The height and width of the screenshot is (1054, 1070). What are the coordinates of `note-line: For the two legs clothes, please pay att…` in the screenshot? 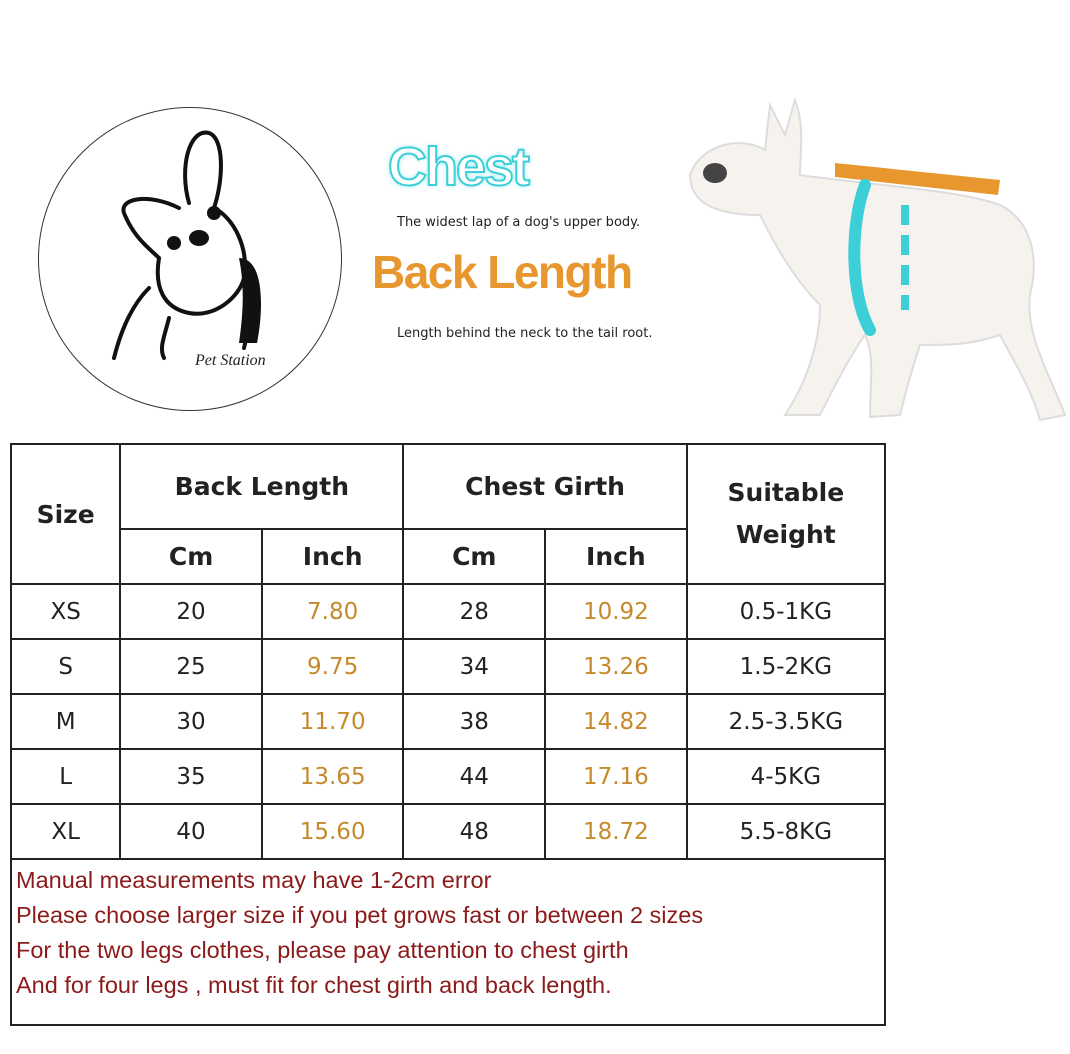 It's located at (322, 950).